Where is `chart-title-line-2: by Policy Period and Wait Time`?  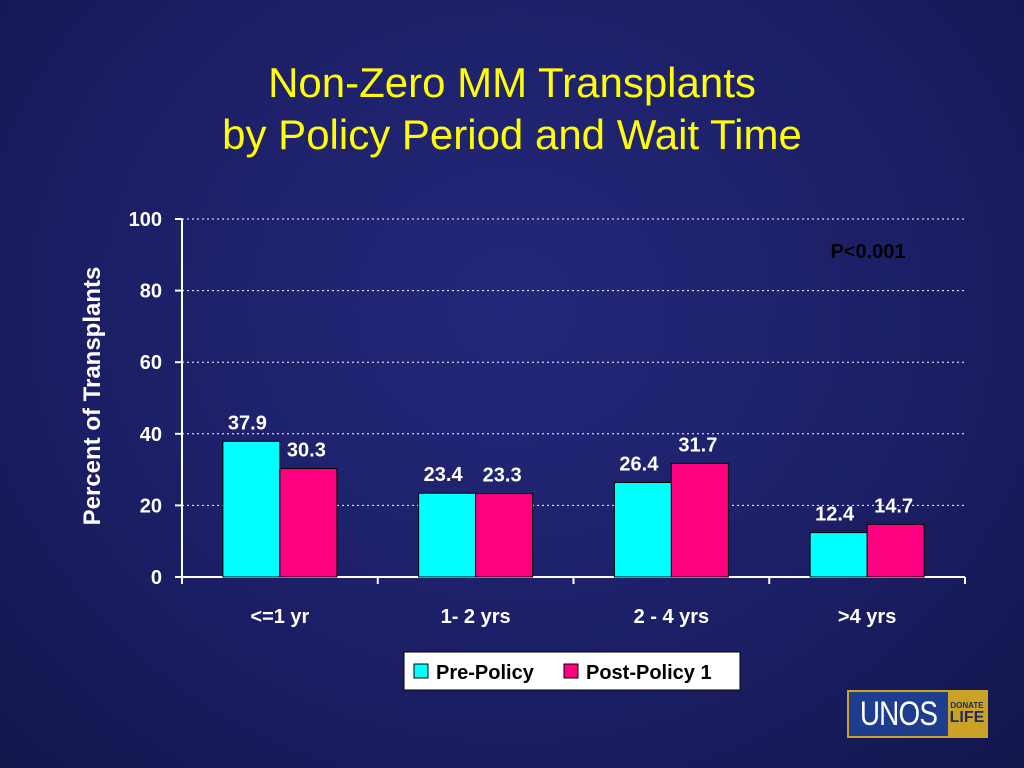 chart-title-line-2: by Policy Period and Wait Time is located at coordinates (512, 134).